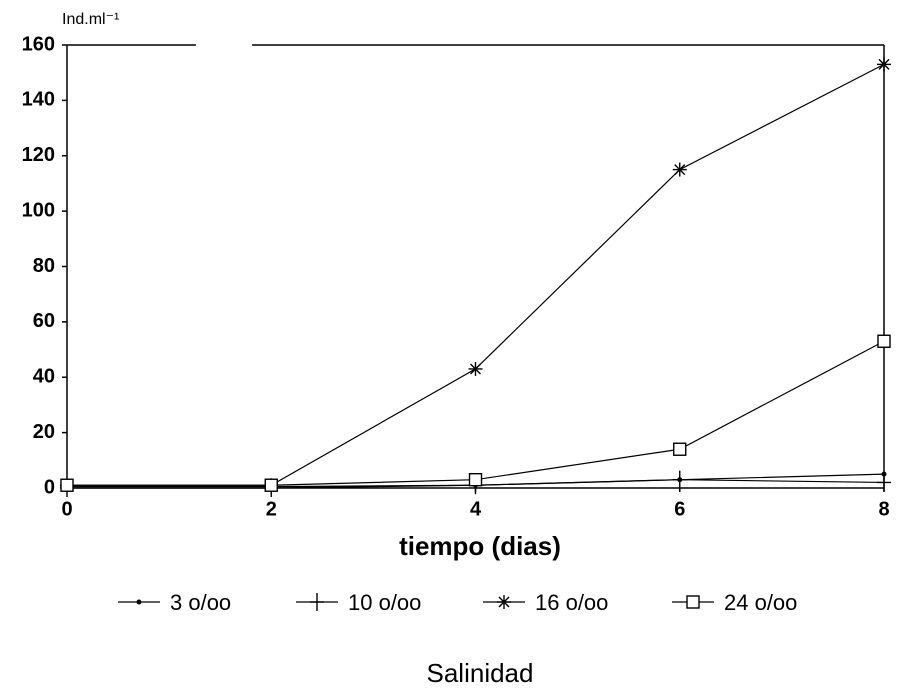  I want to click on x-tick-label: 6, so click(679, 509).